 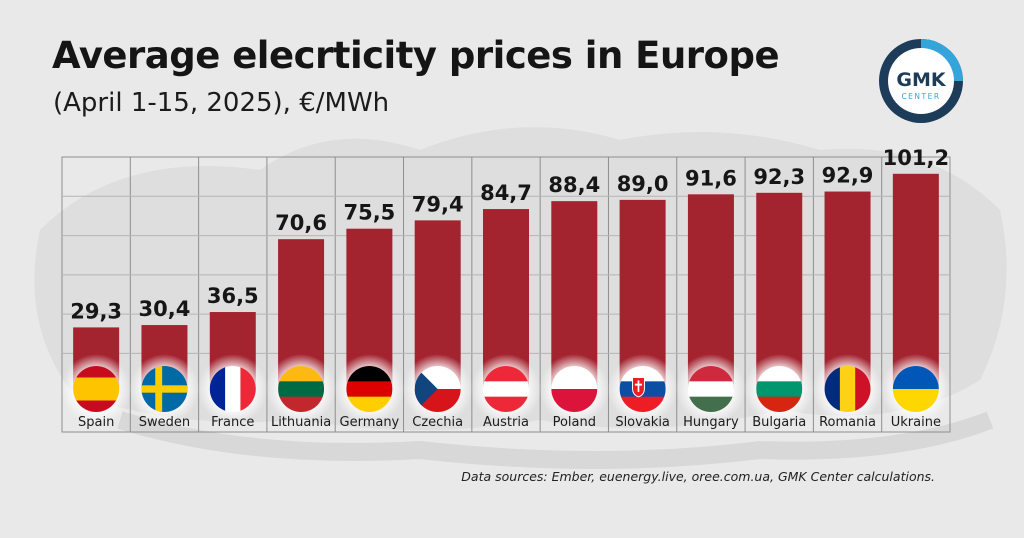 What do you see at coordinates (369, 213) in the screenshot?
I see `value-label-germany: 75,5` at bounding box center [369, 213].